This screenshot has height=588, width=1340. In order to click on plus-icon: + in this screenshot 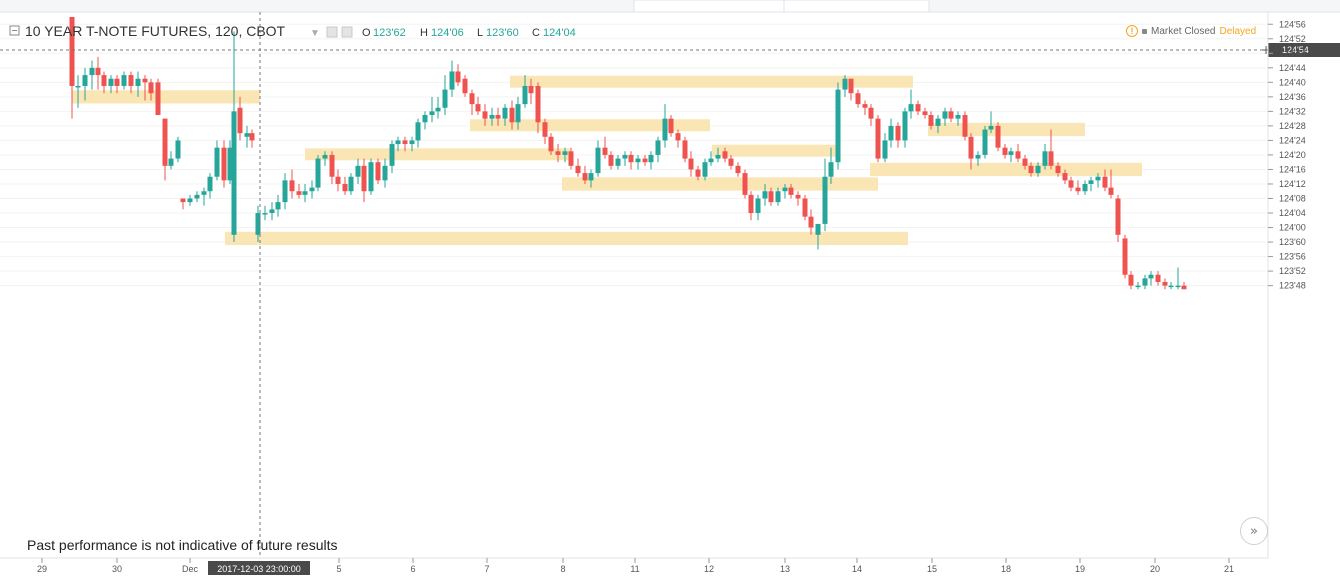, I will do `click(1266, 50)`.